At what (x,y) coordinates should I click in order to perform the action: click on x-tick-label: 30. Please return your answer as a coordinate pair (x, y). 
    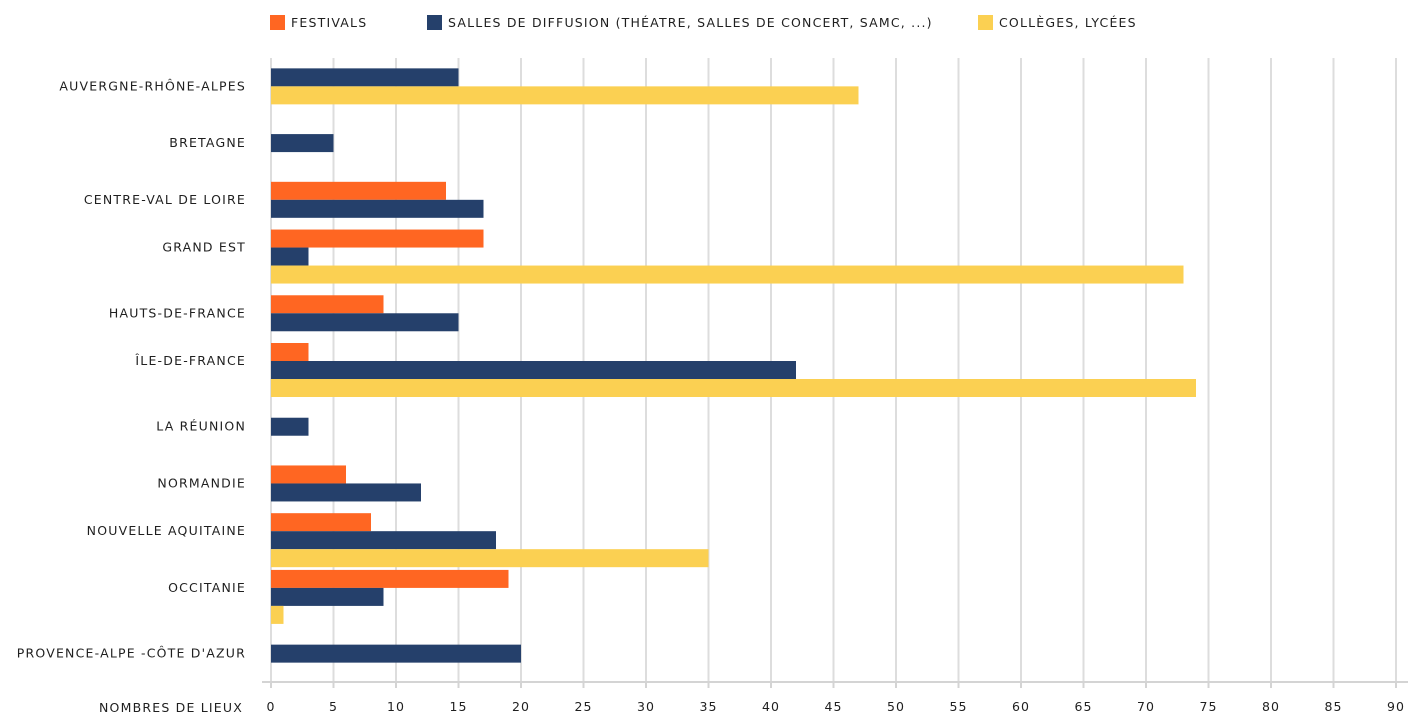
    Looking at the image, I should click on (646, 706).